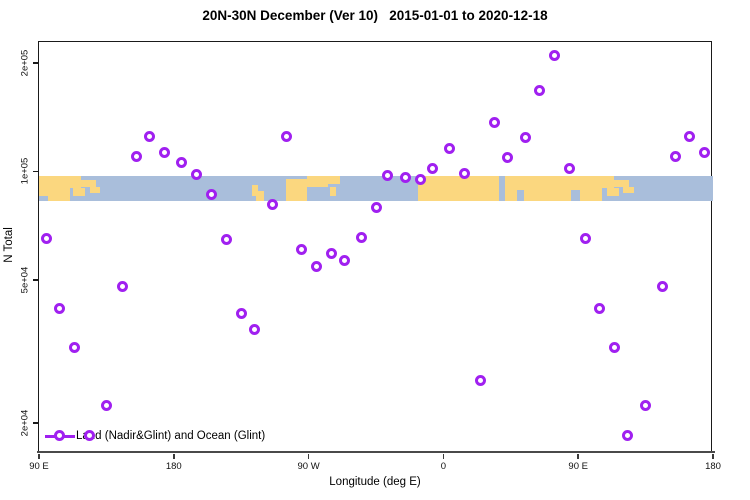 The width and height of the screenshot is (750, 500). What do you see at coordinates (376, 451) in the screenshot?
I see `x-axis-line` at bounding box center [376, 451].